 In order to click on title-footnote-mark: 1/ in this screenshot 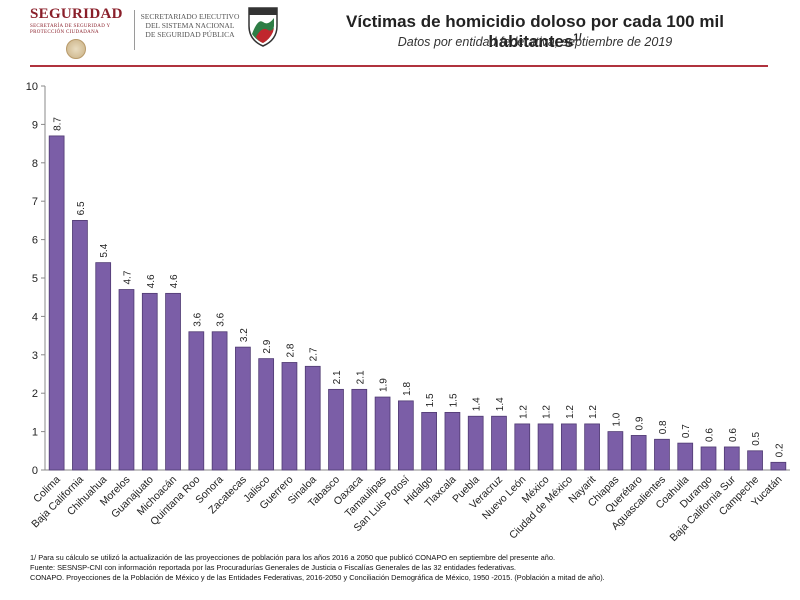, I will do `click(577, 38)`.